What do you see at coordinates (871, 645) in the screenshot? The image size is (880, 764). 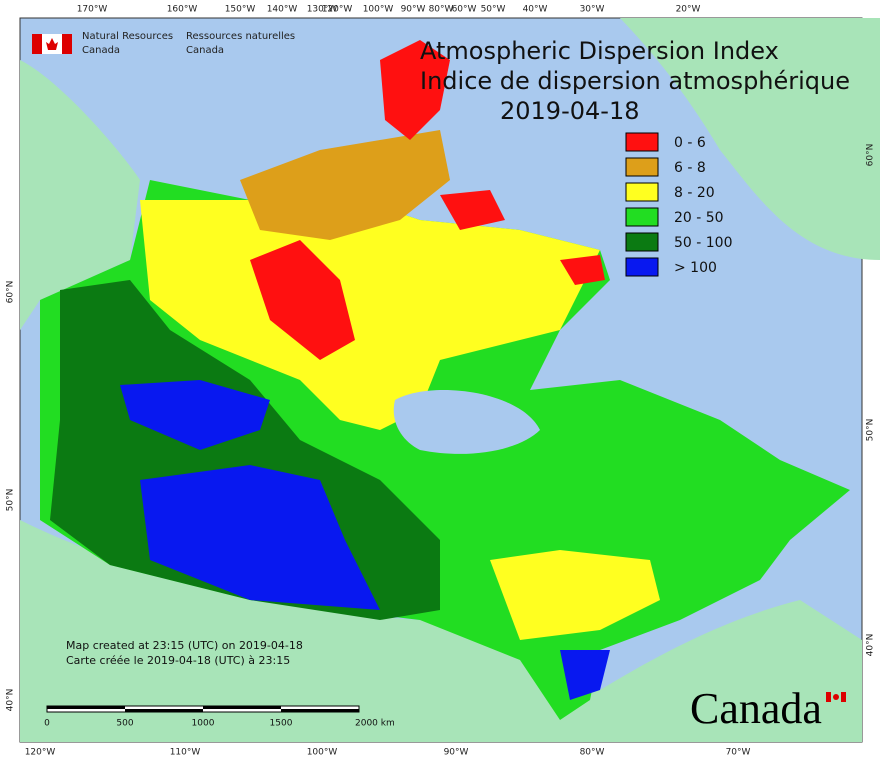 I see `right-lat-label: 40°N` at bounding box center [871, 645].